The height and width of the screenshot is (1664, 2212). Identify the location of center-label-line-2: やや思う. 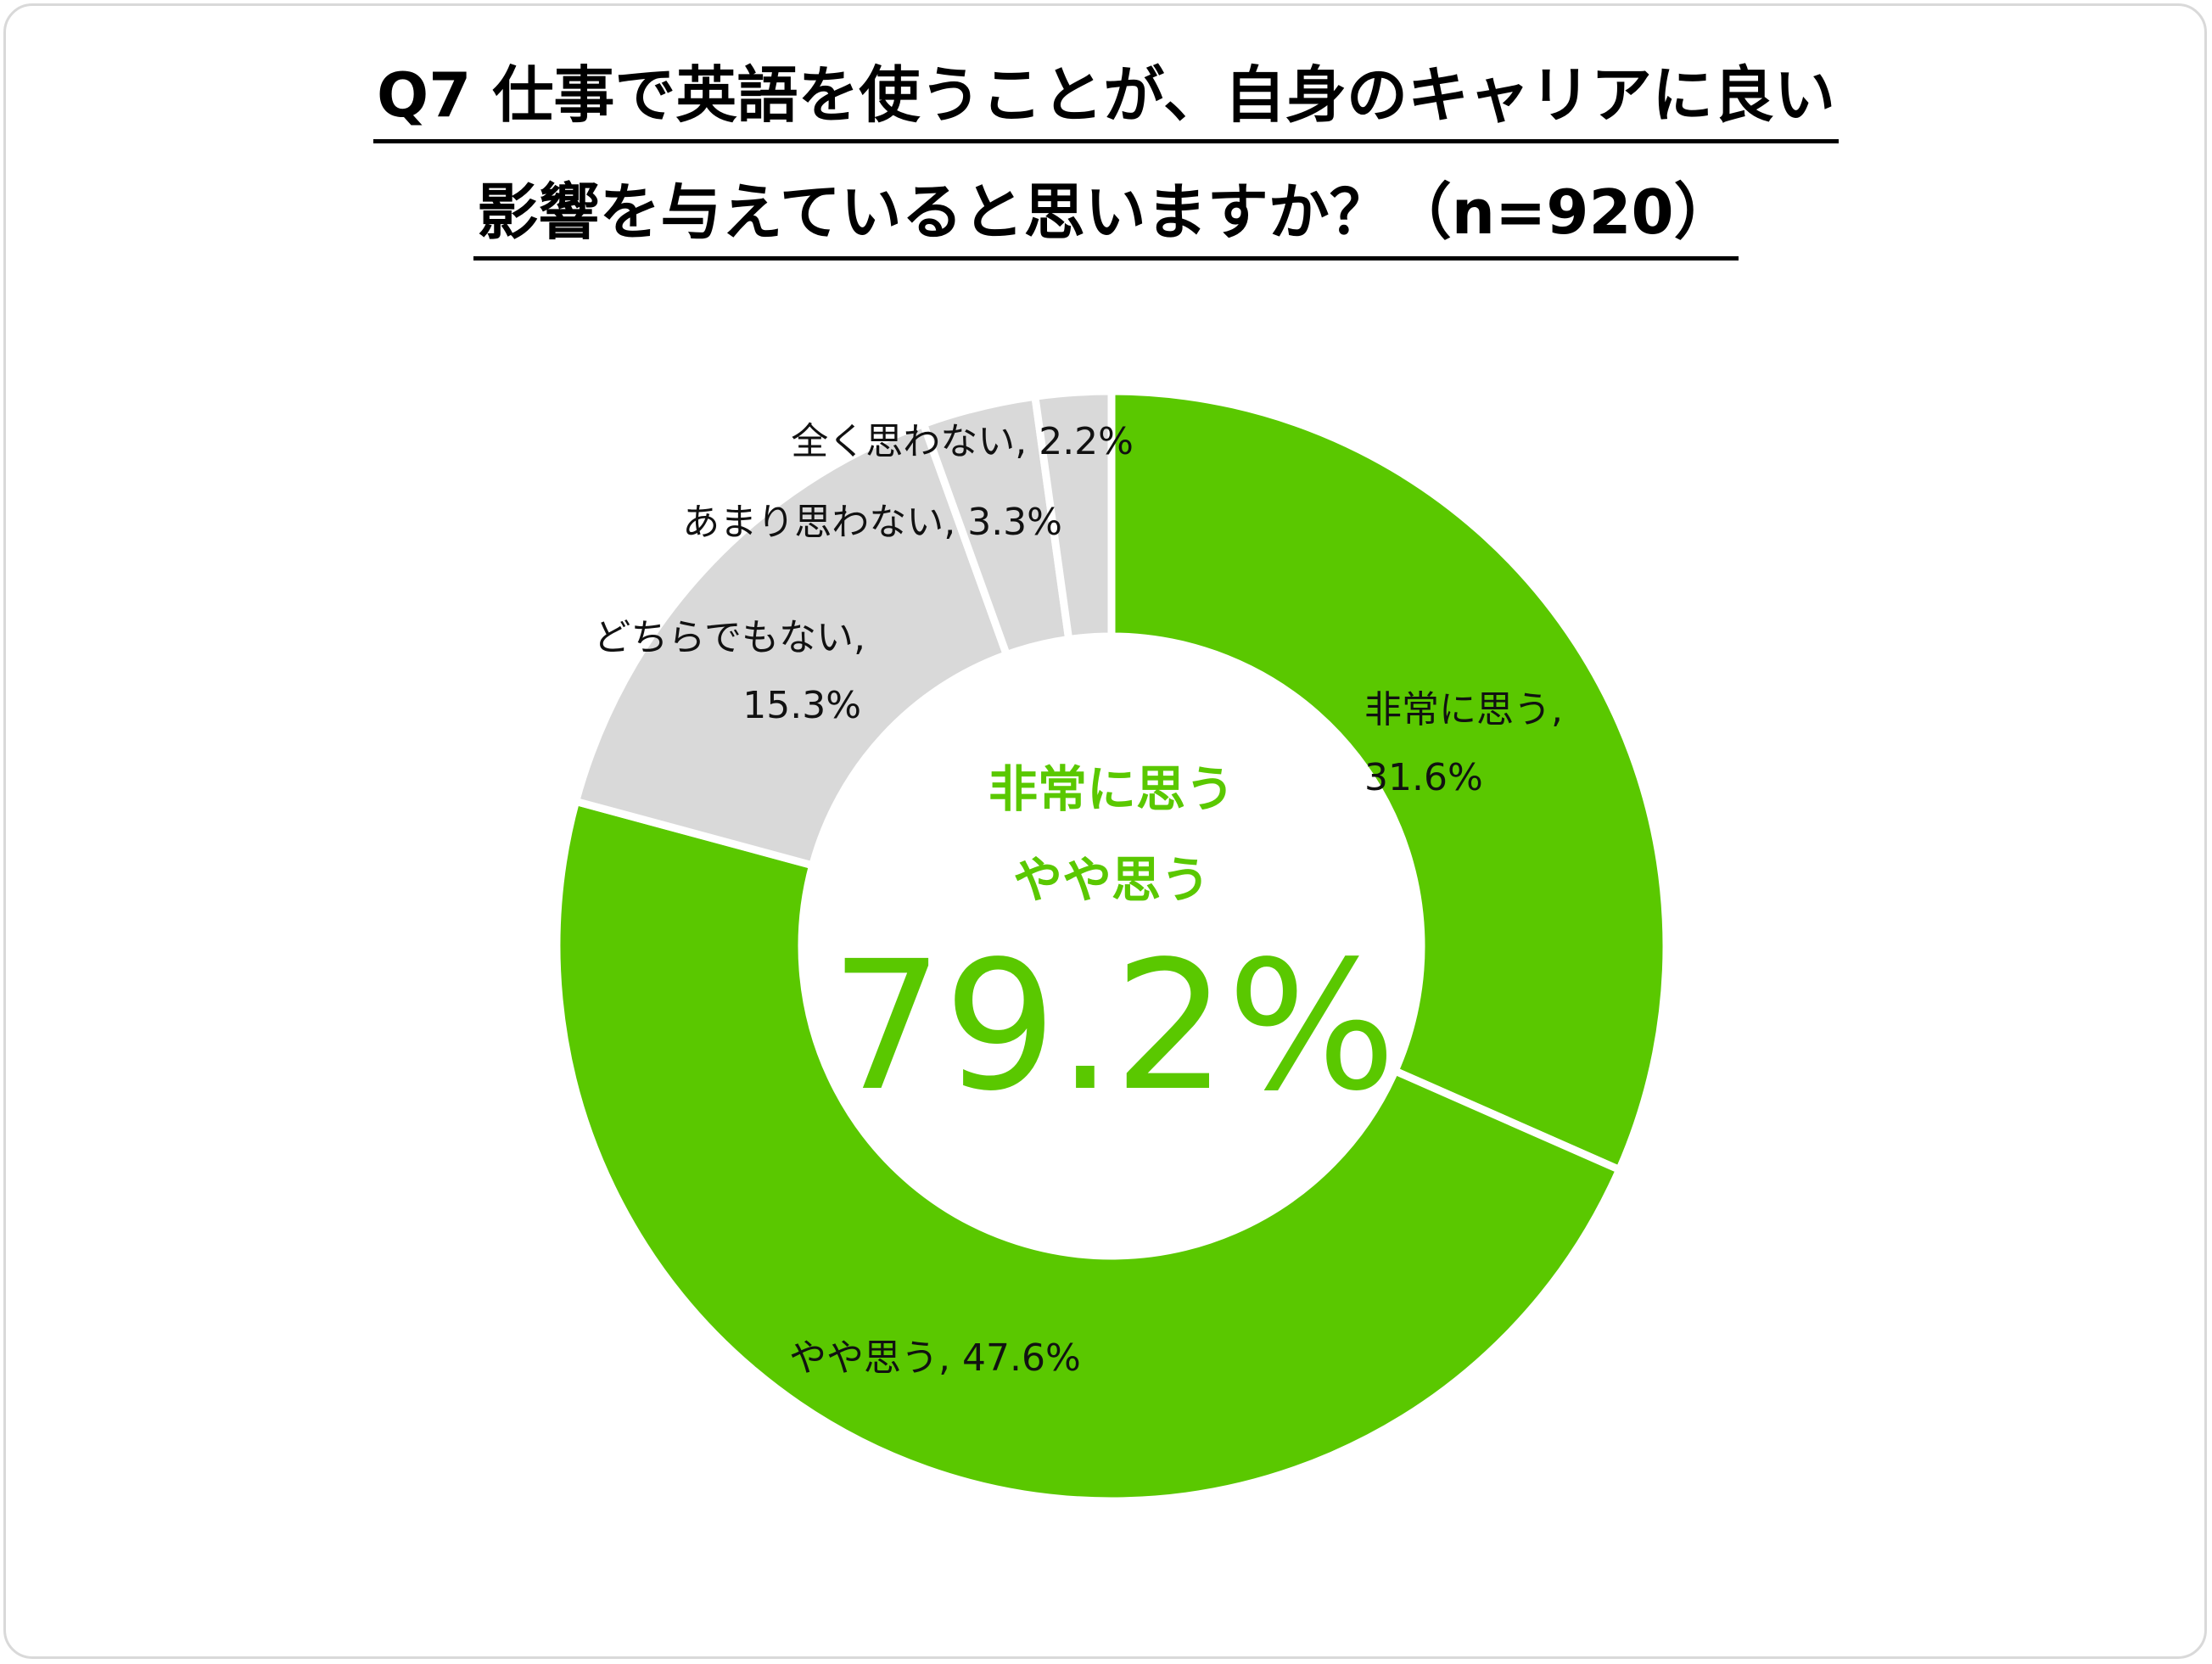
(1111, 880).